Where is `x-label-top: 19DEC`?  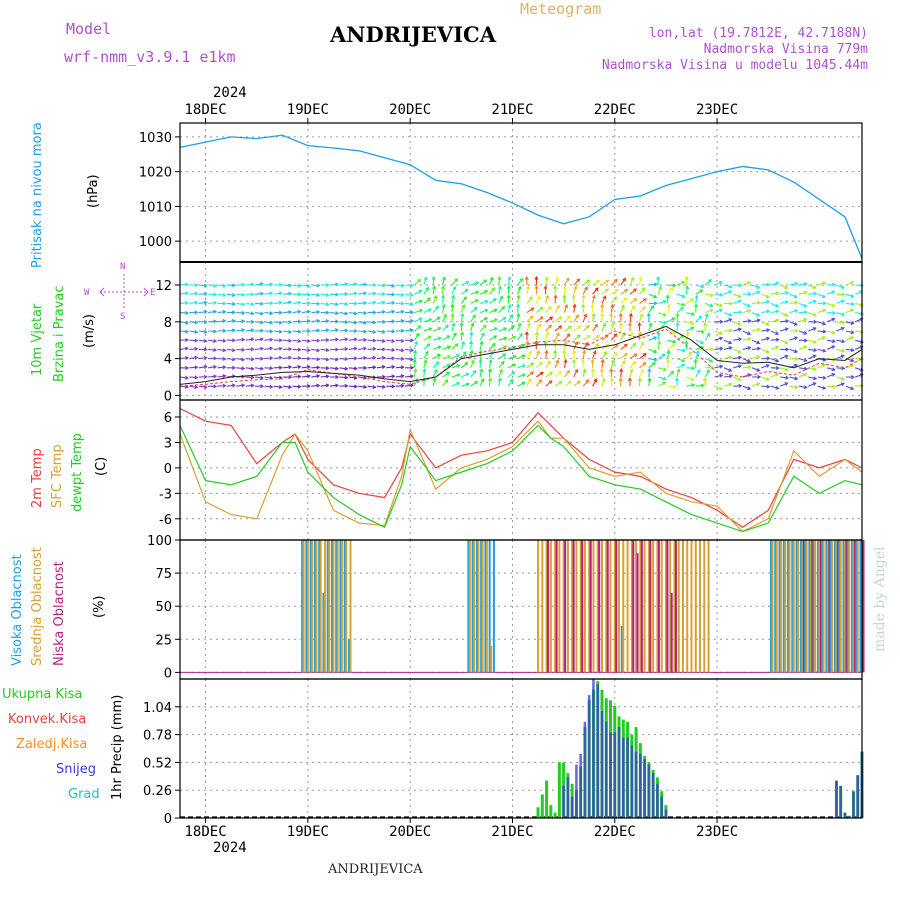
x-label-top: 19DEC is located at coordinates (308, 110).